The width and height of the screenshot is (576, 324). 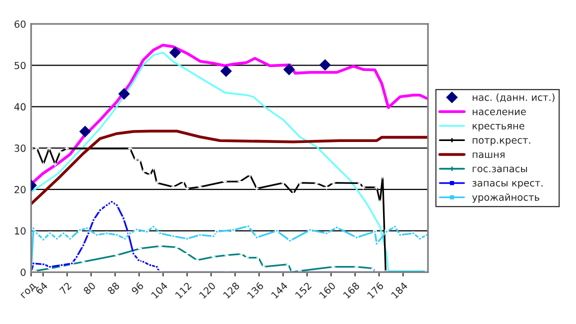 What do you see at coordinates (41, 288) in the screenshot?
I see `x-tick-label: 64` at bounding box center [41, 288].